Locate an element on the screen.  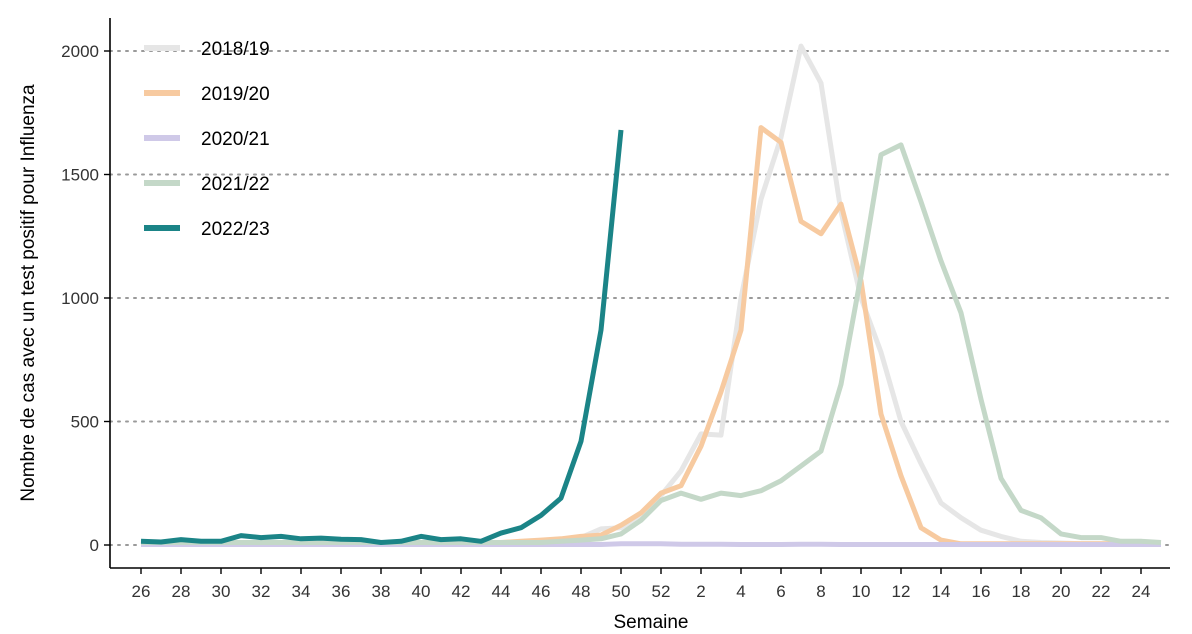
legend: 2018/19 2019/20 2020/21 2021/22 2022/23 is located at coordinates (207, 139).